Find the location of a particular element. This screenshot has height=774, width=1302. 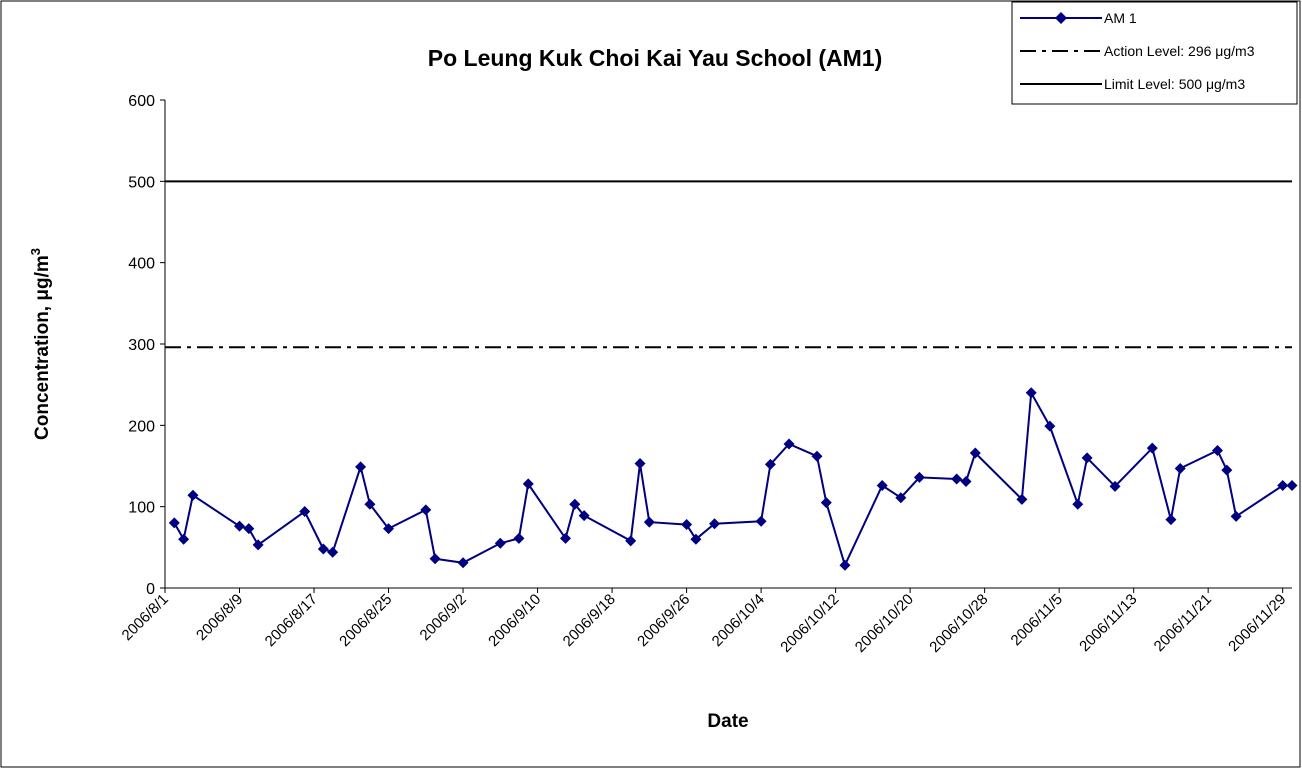

legend-label: Action Level: 296 μg/m3 is located at coordinates (1179, 51).